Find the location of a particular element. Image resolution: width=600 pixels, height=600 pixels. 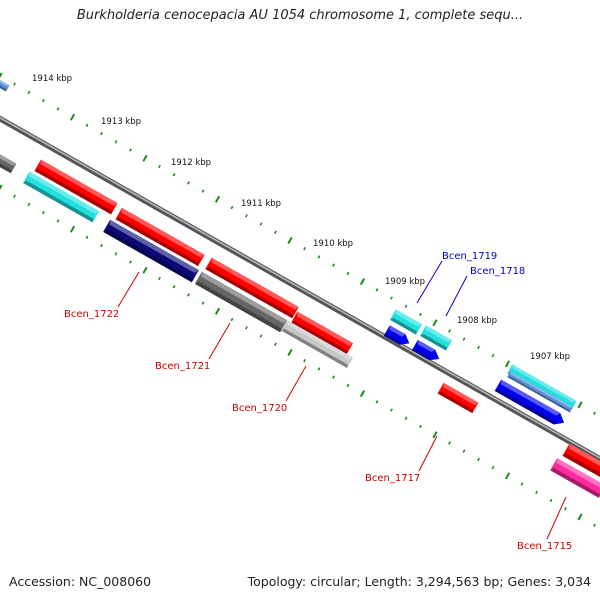

gene-red-1-shade is located at coordinates (73, 191).